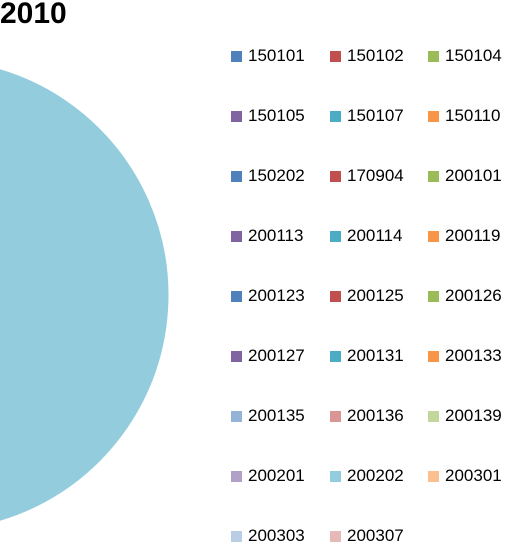 This screenshot has height=546, width=513. Describe the element at coordinates (375, 355) in the screenshot. I see `legend-label: 200131` at that location.